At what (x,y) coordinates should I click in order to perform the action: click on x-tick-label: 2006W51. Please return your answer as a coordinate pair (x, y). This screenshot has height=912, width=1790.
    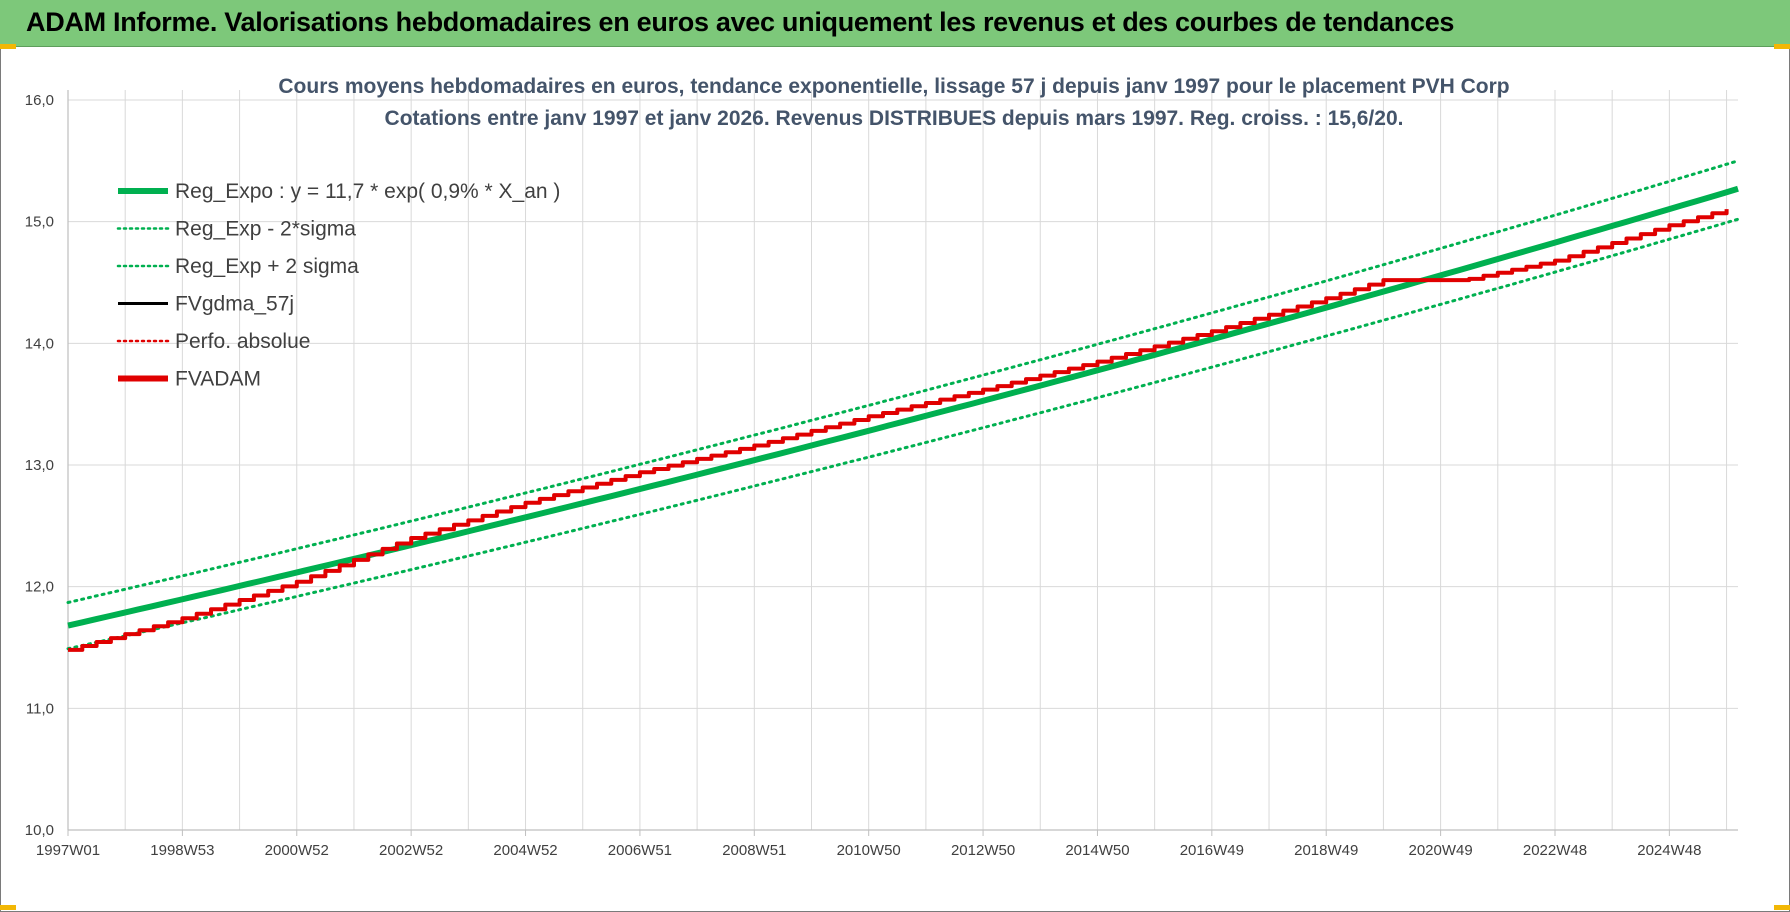
    Looking at the image, I should click on (640, 850).